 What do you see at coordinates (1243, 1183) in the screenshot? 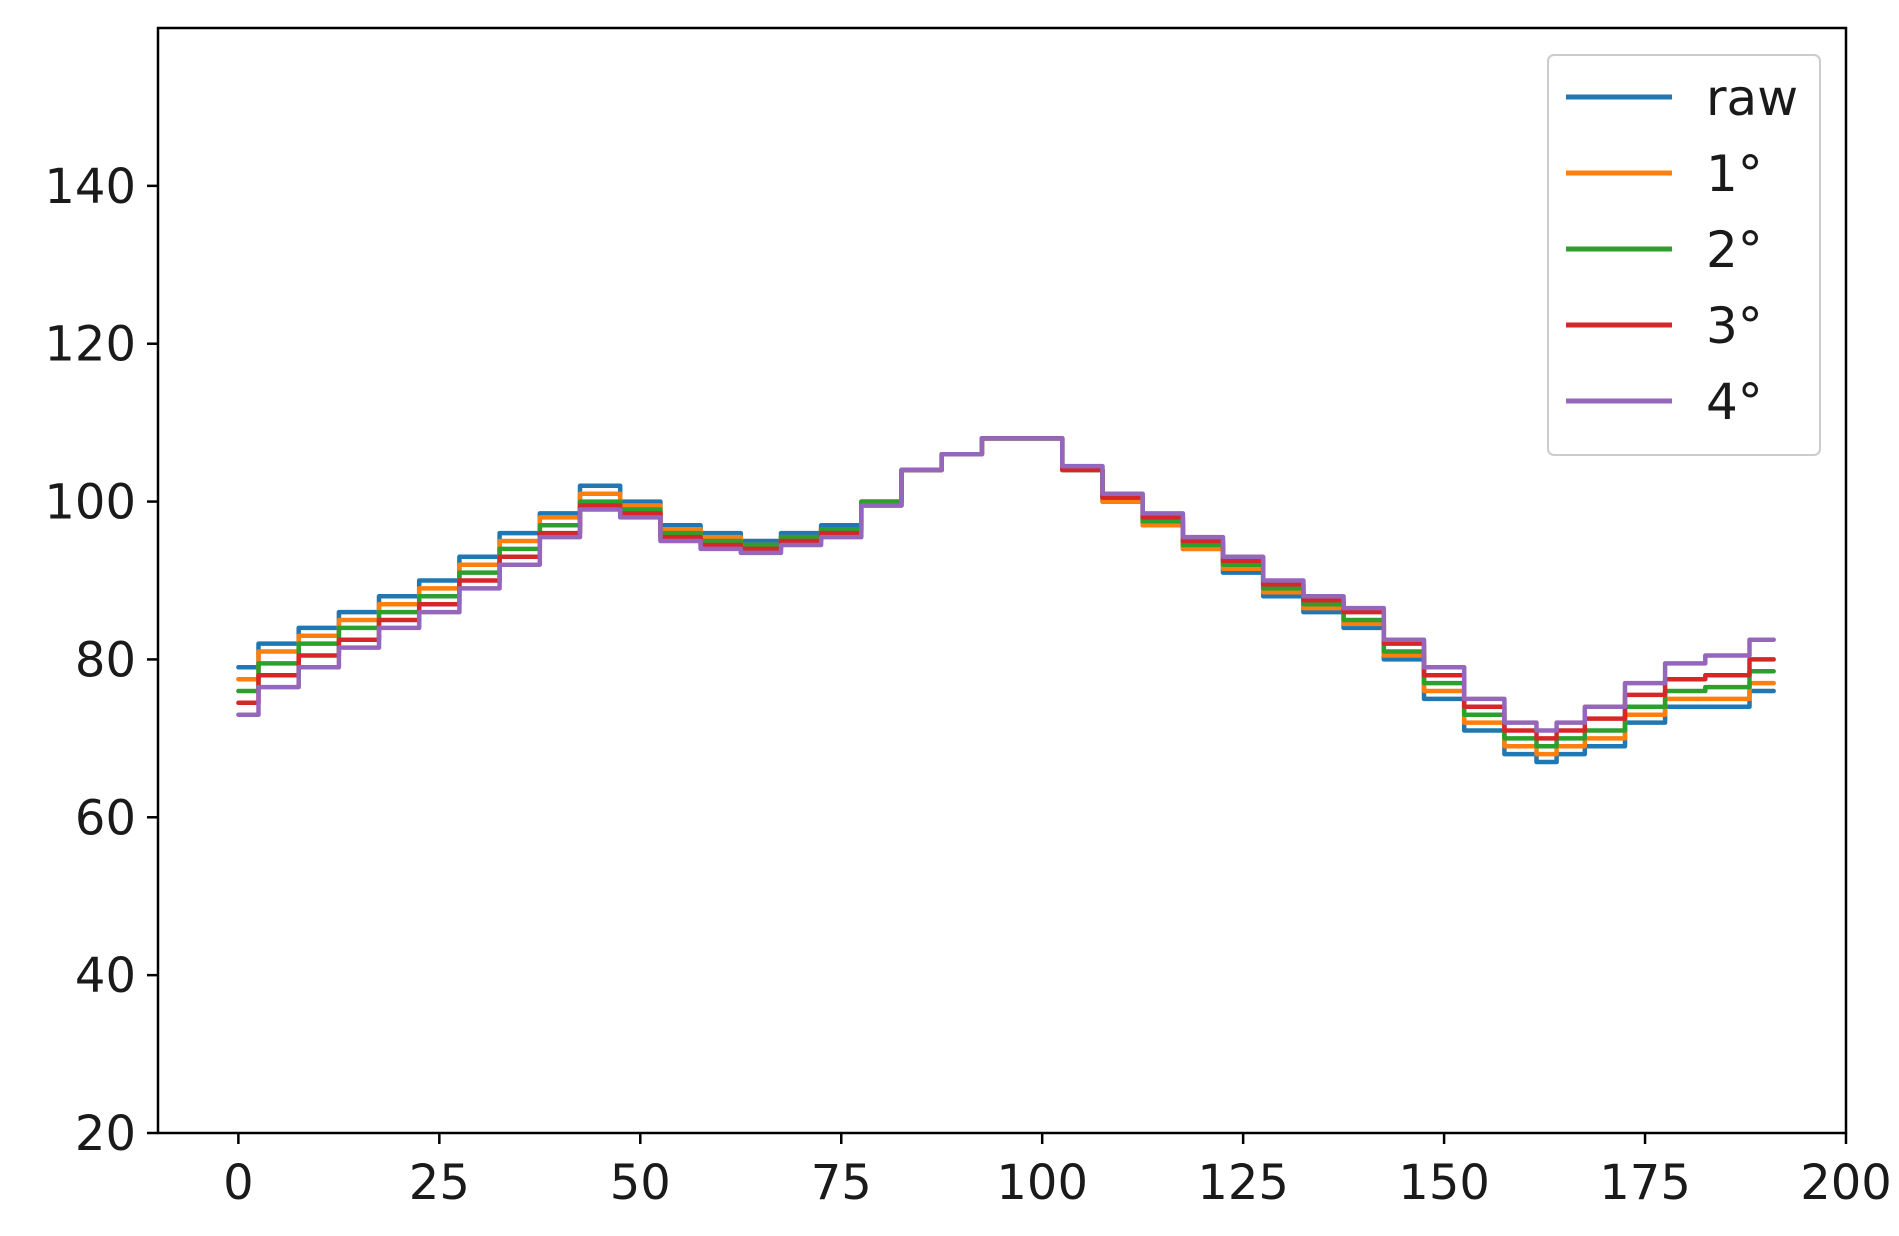
I see `x-tick-label: 125` at bounding box center [1243, 1183].